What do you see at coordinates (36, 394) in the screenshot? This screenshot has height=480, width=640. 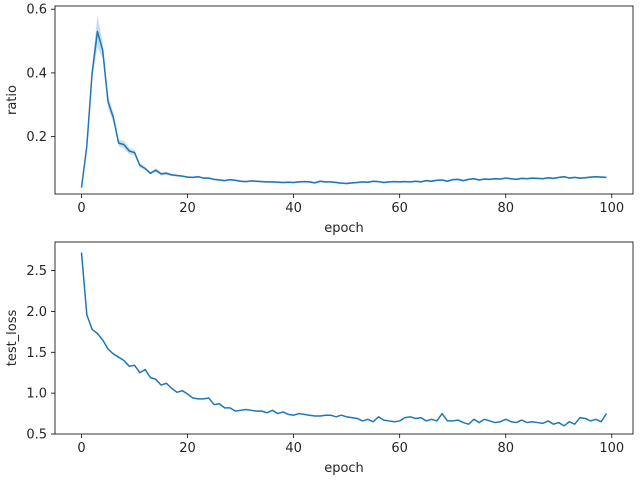 I see `y-tick-label: 1.0` at bounding box center [36, 394].